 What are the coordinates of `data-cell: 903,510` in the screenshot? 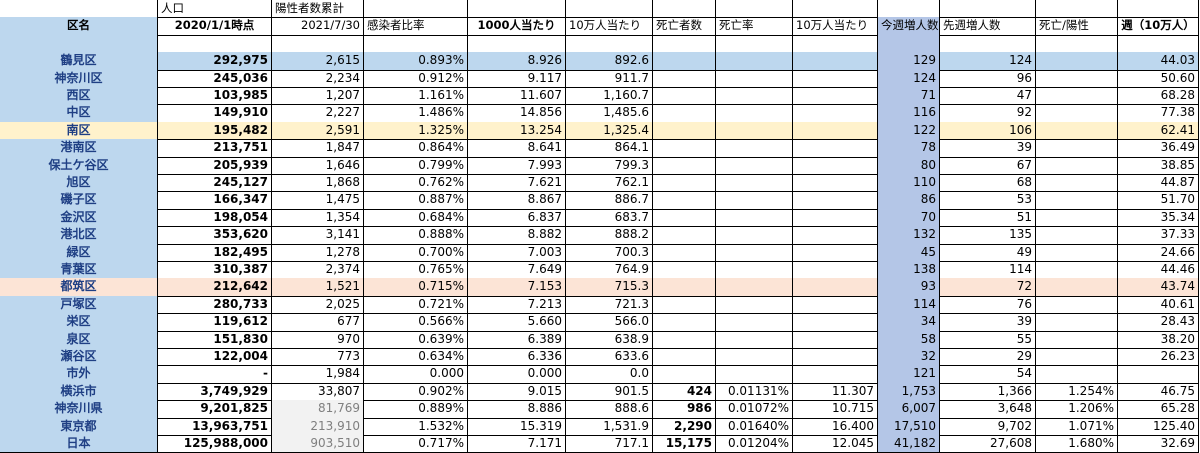 It's located at (318, 444).